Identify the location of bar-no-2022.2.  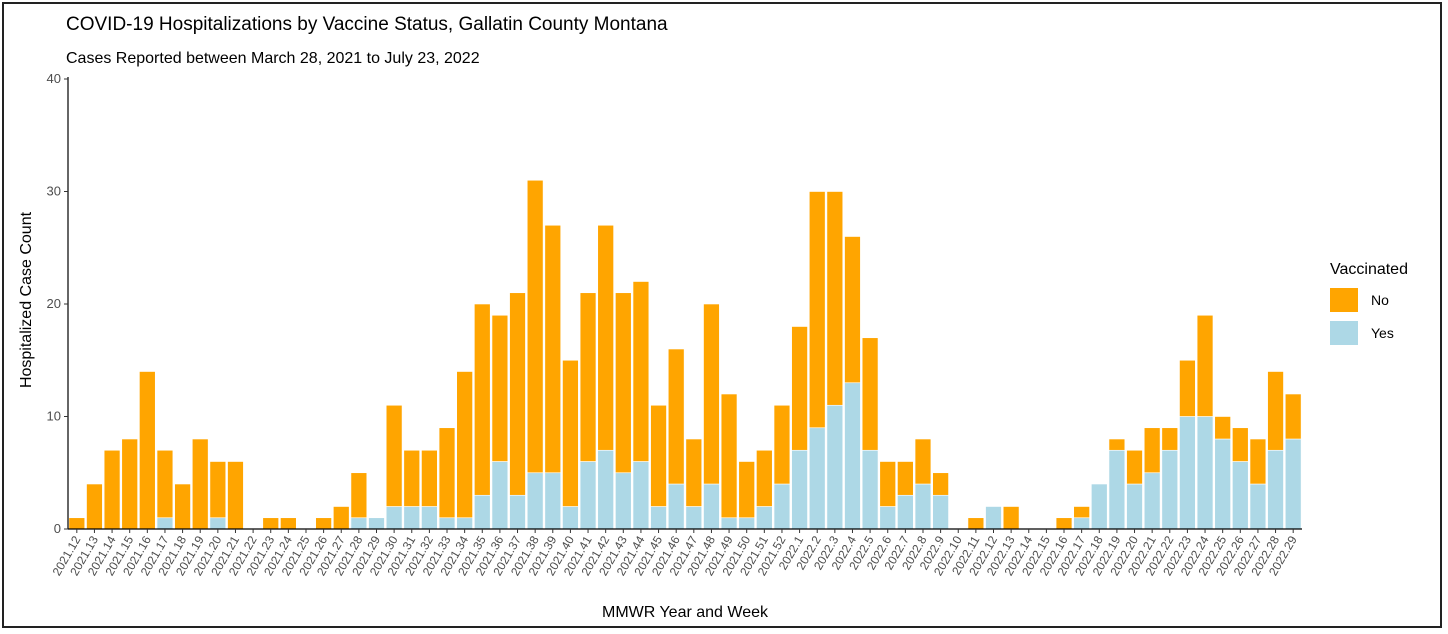
(817, 310).